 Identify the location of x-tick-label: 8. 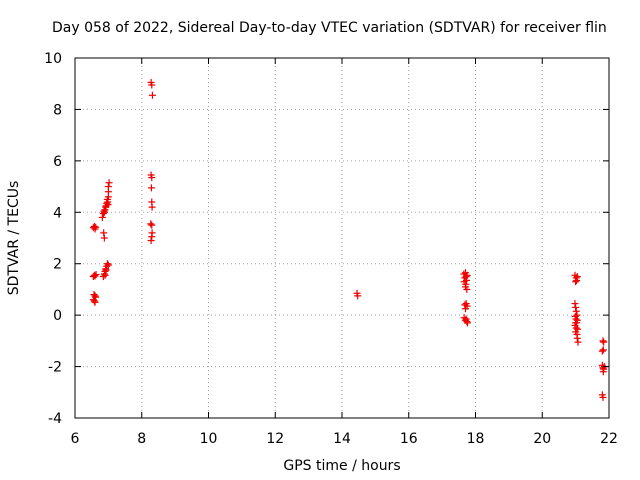
(141, 439).